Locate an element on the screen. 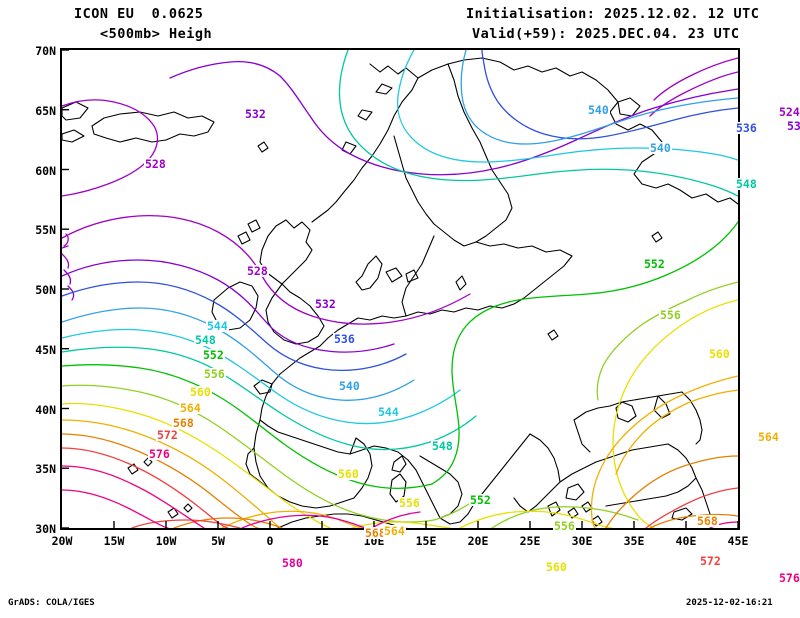 The height and width of the screenshot is (618, 800). x-tick-label: 15E is located at coordinates (426, 541).